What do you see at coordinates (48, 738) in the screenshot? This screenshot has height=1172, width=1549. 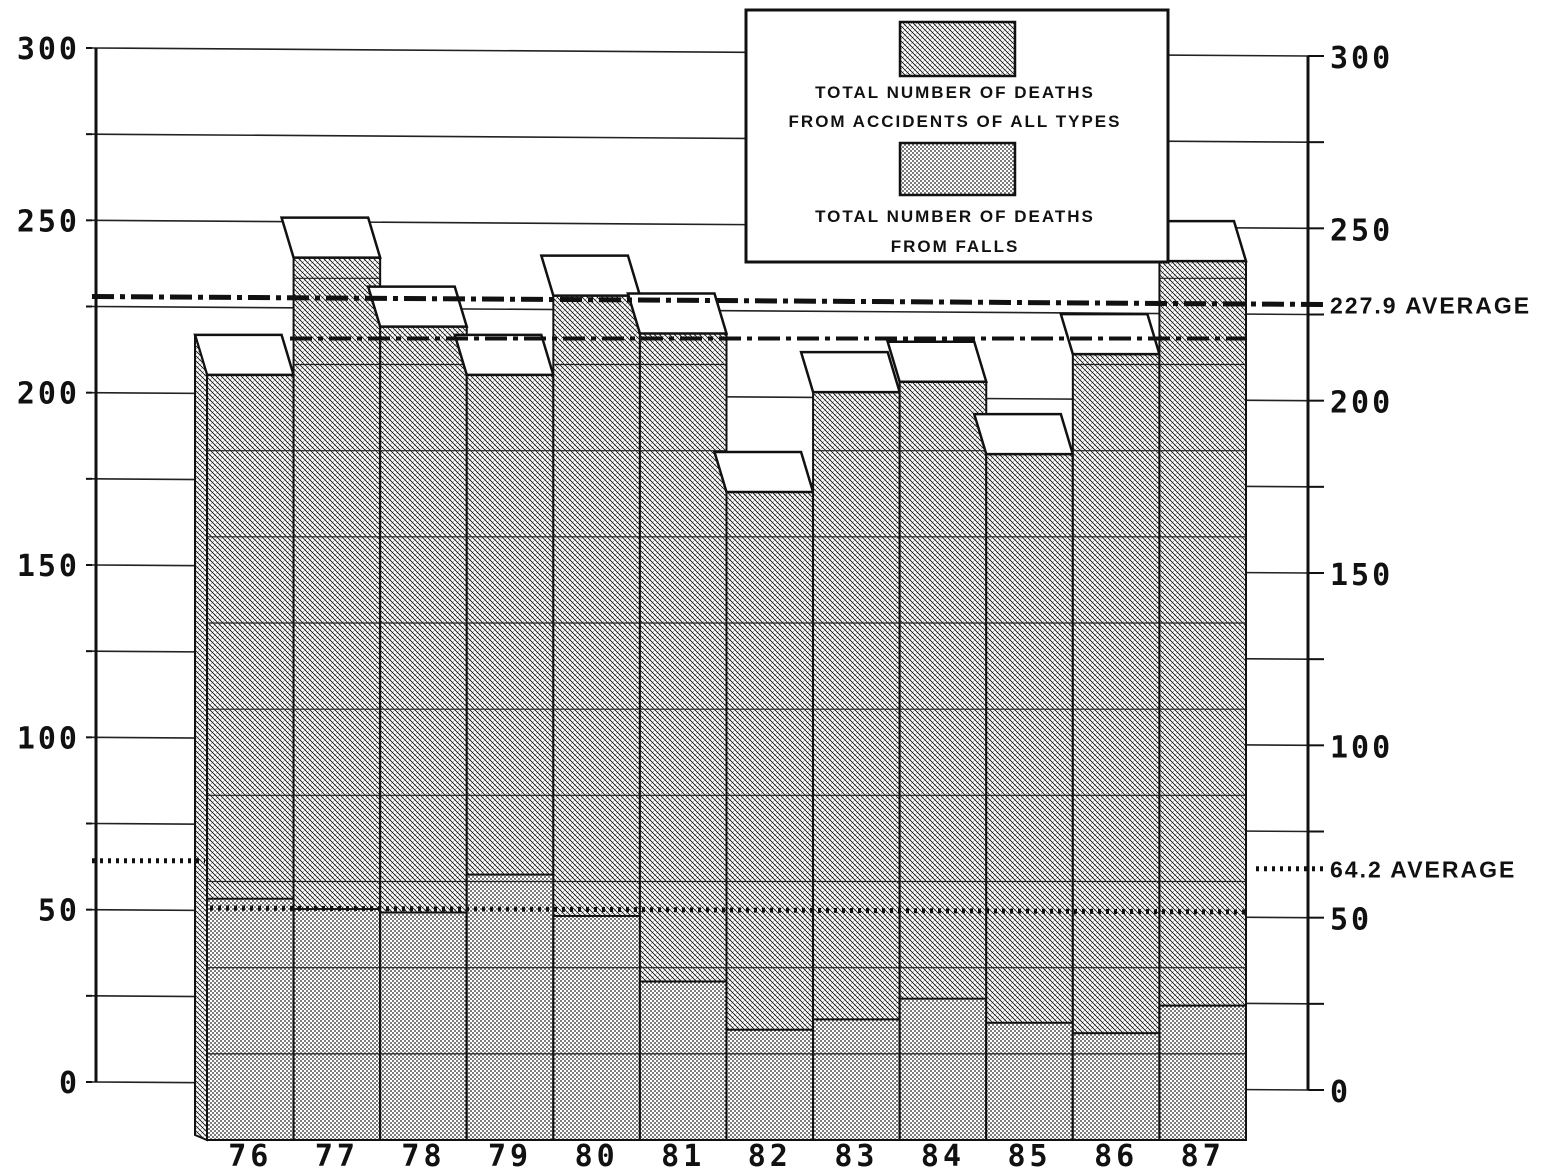 I see `y-tick-label-left: 100` at bounding box center [48, 738].